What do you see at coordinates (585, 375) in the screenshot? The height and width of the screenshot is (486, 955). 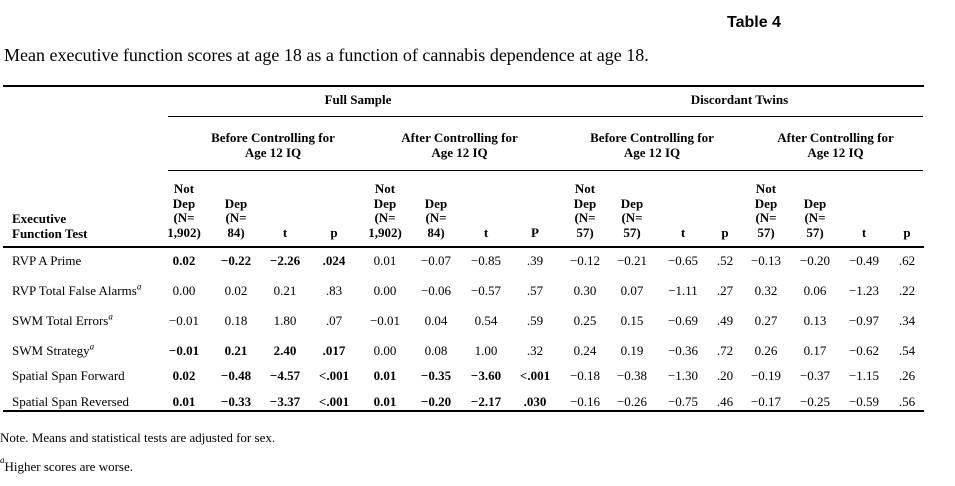 I see `cell-dt-before-not-dep: −0.18` at bounding box center [585, 375].